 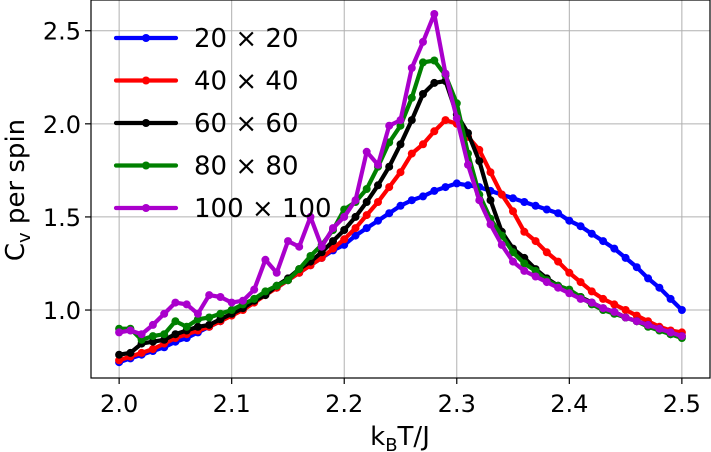 What do you see at coordinates (16, 252) in the screenshot?
I see `y-axis-label-main: C` at bounding box center [16, 252].